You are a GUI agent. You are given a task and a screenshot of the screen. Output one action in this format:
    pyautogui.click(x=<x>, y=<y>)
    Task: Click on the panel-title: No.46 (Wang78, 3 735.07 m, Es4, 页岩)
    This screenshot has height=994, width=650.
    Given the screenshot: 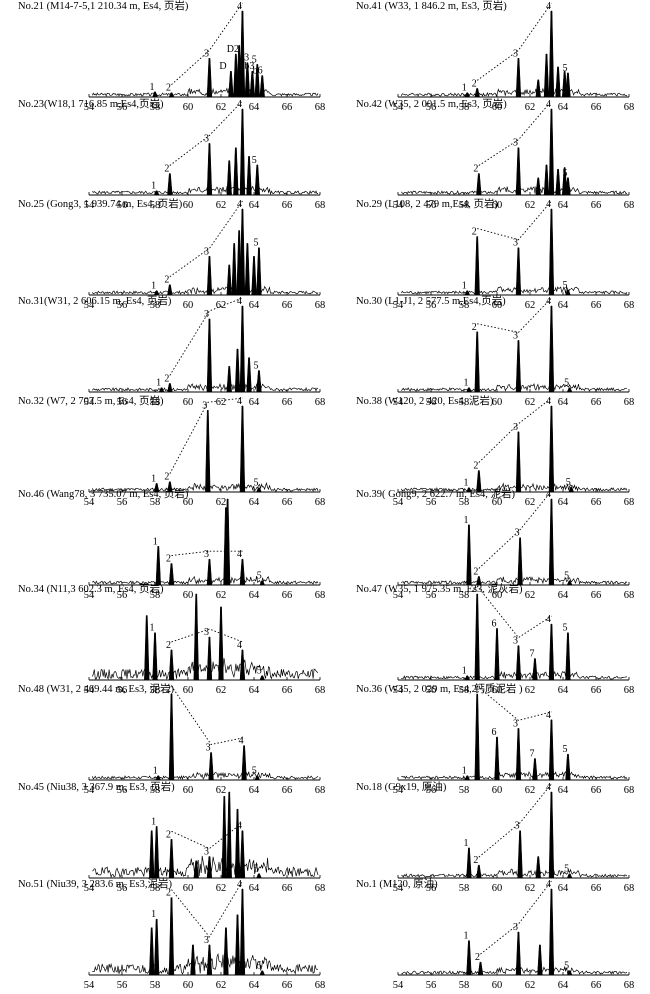 What is the action you would take?
    pyautogui.click(x=103, y=493)
    